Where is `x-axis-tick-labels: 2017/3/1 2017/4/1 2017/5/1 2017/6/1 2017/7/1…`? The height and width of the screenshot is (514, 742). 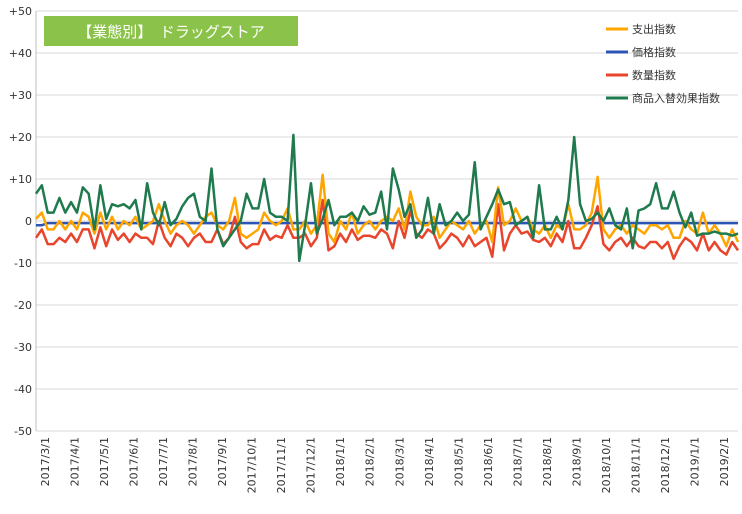 x-axis-tick-labels: 2017/3/1 2017/4/1 2017/5/1 2017/6/1 2017/7/1… is located at coordinates (385, 465).